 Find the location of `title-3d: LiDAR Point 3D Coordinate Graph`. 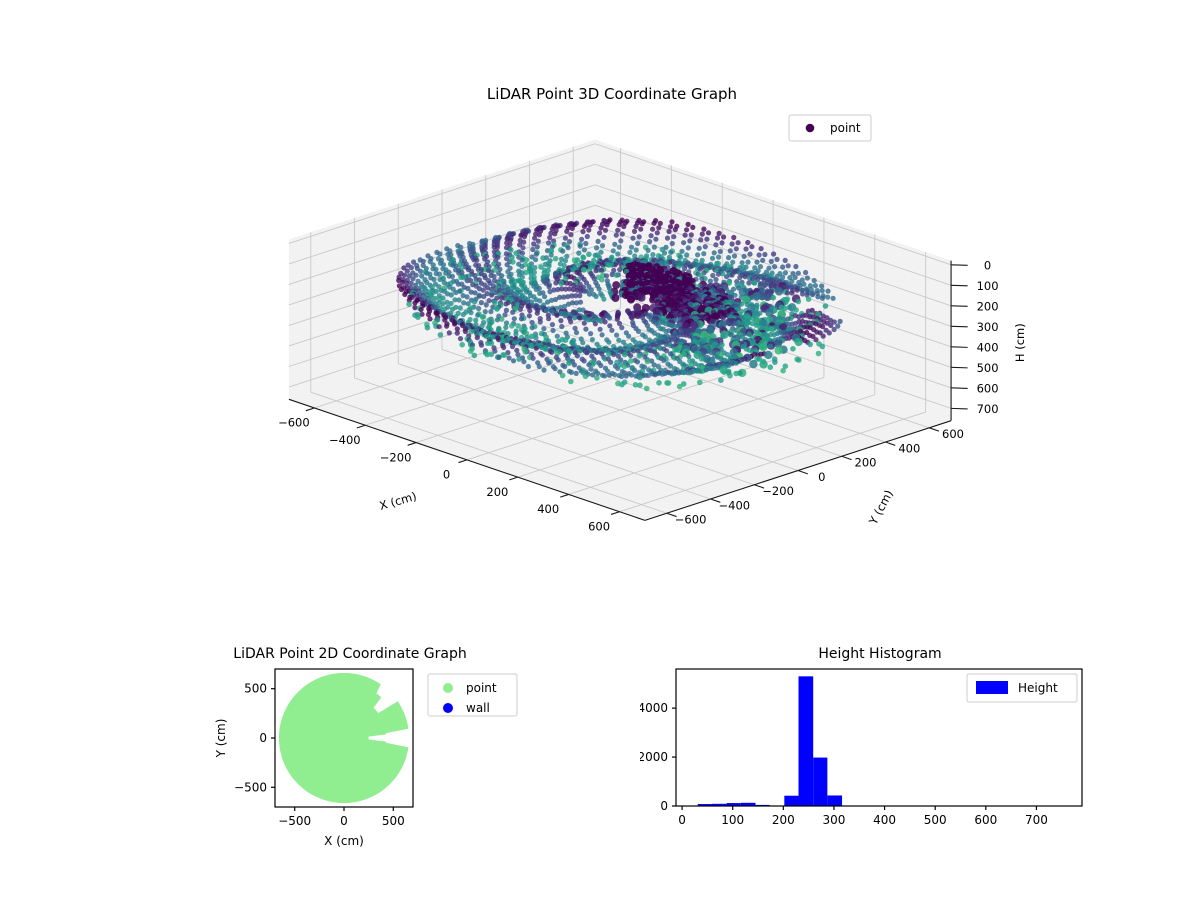

title-3d: LiDAR Point 3D Coordinate Graph is located at coordinates (612, 94).